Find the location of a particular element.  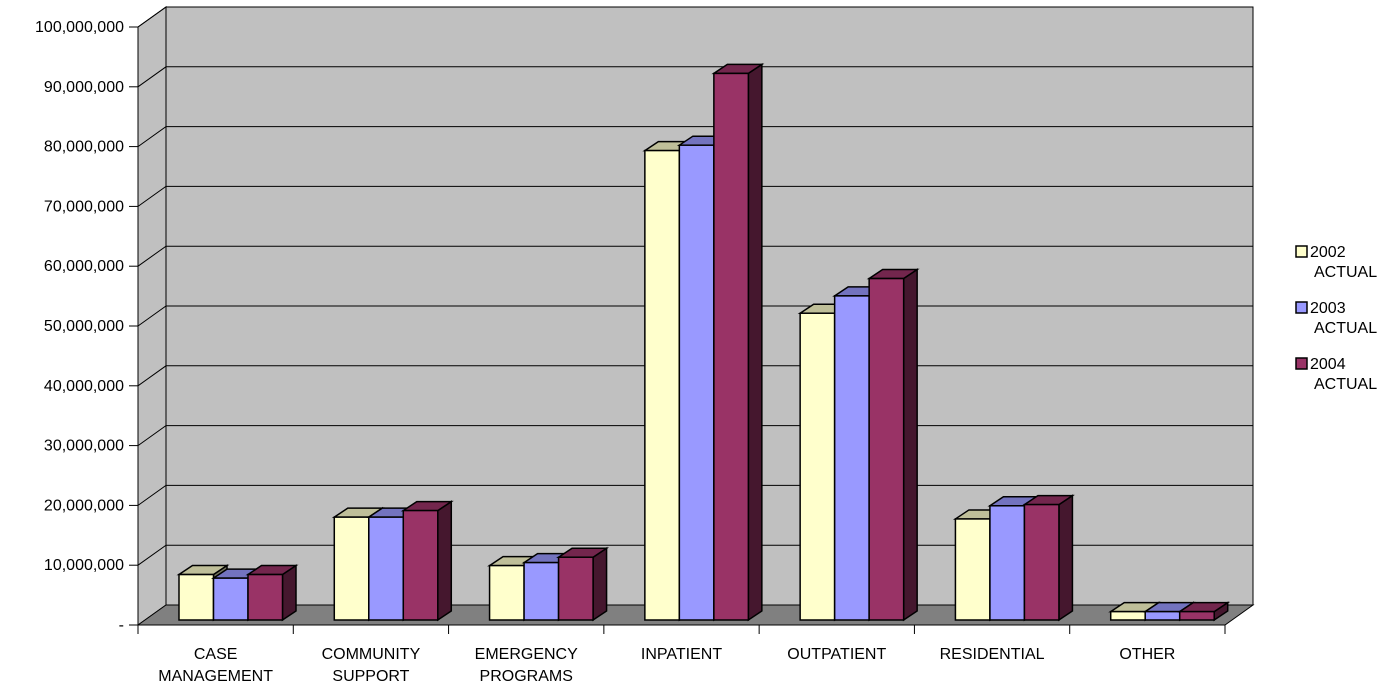

legend-label: 2004 ACTUAL is located at coordinates (1343, 374).